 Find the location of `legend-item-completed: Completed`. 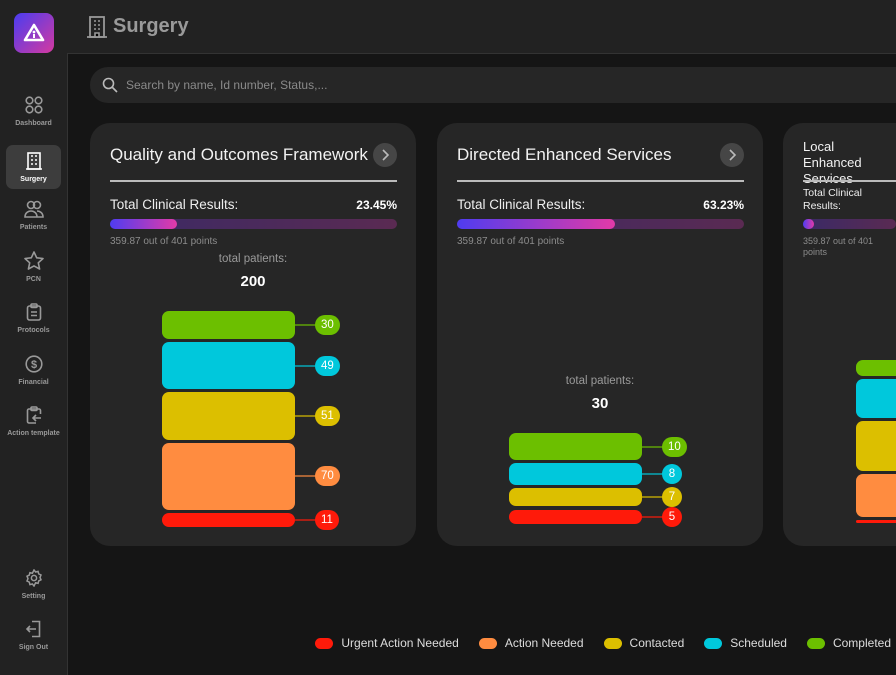

legend-item-completed: Completed is located at coordinates (848, 643).